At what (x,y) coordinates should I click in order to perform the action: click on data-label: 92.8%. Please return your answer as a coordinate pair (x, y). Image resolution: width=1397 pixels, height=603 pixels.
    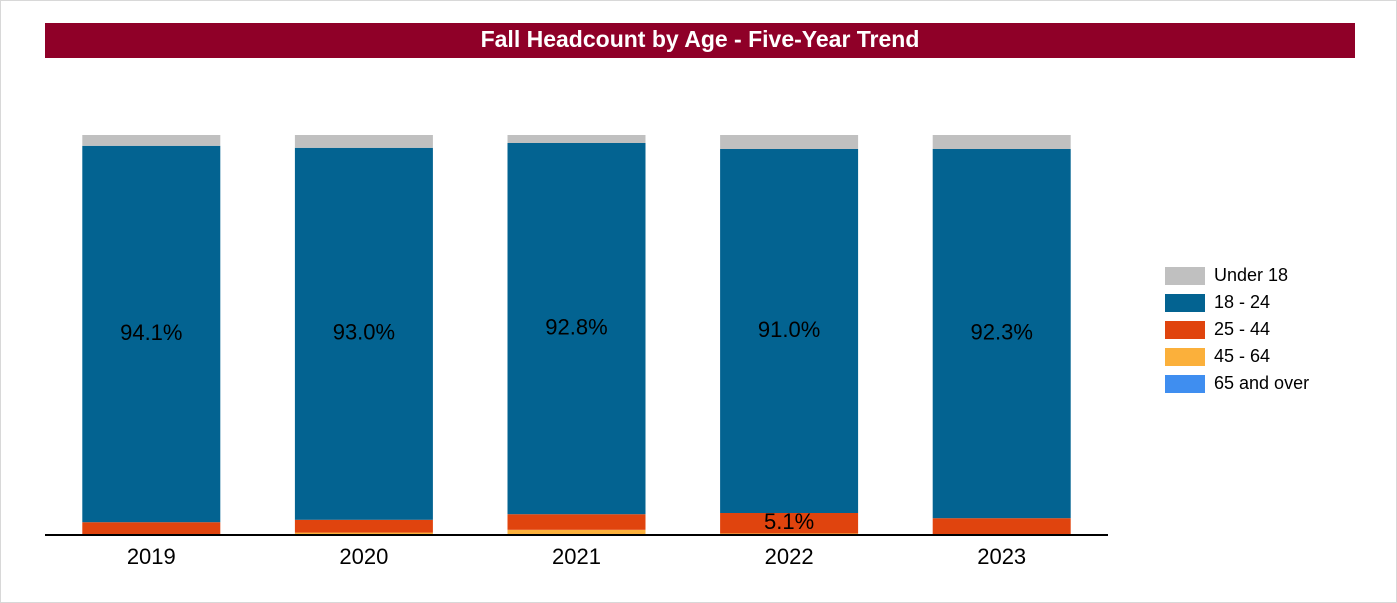
    Looking at the image, I should click on (576, 326).